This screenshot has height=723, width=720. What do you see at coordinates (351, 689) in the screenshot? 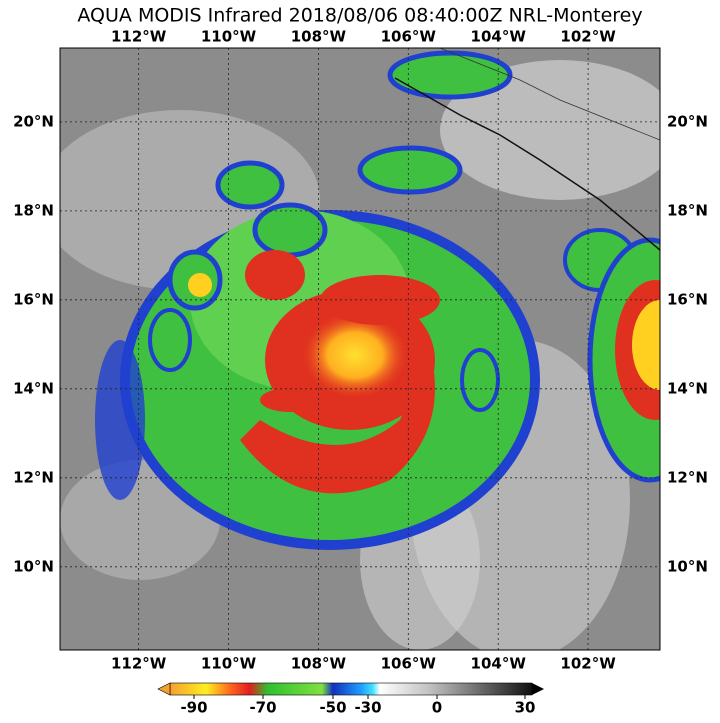
I see `colorbar` at bounding box center [351, 689].